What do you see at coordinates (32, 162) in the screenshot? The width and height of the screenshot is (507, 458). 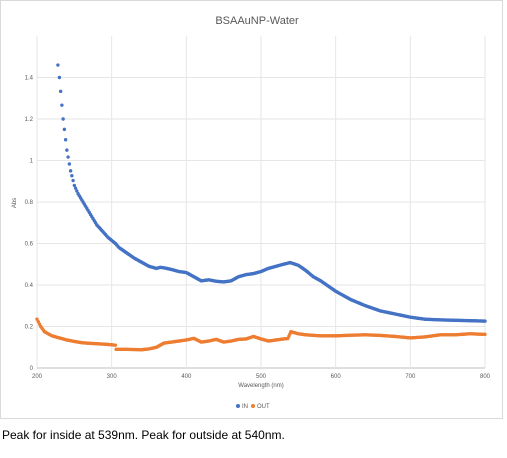 I see `y-tick-label: 1` at bounding box center [32, 162].